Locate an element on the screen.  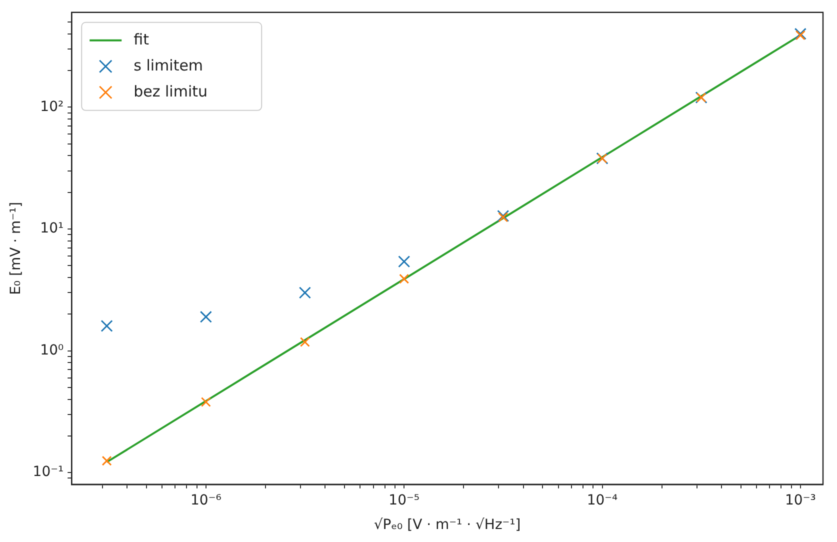
y-tick-label: 10⁻¹ is located at coordinates (48, 472).